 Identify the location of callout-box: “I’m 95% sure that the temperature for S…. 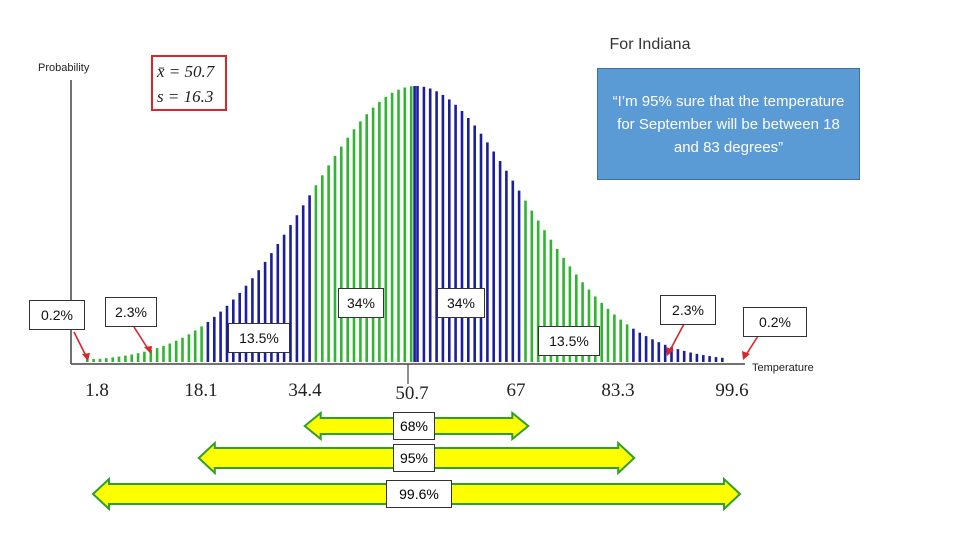
(728, 124).